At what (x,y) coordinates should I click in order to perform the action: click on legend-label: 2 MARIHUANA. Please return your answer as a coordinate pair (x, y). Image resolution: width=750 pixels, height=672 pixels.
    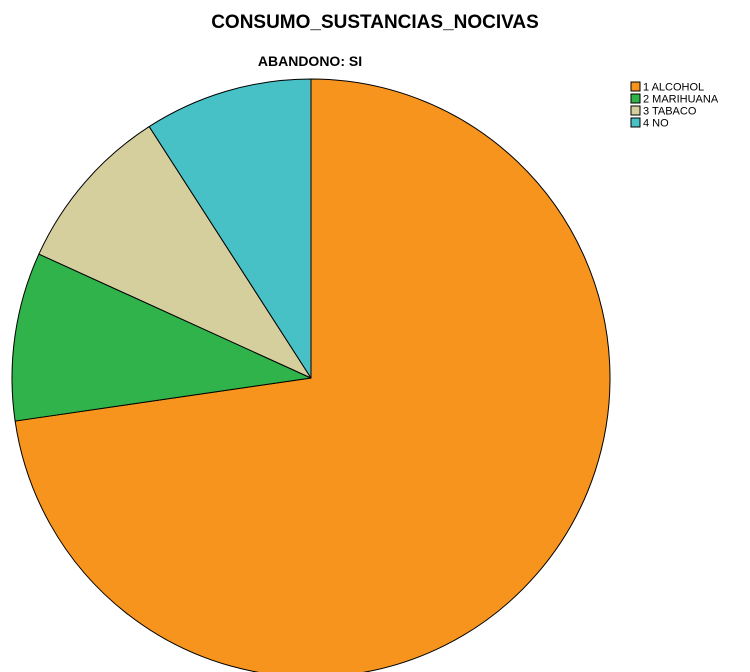
    Looking at the image, I should click on (681, 100).